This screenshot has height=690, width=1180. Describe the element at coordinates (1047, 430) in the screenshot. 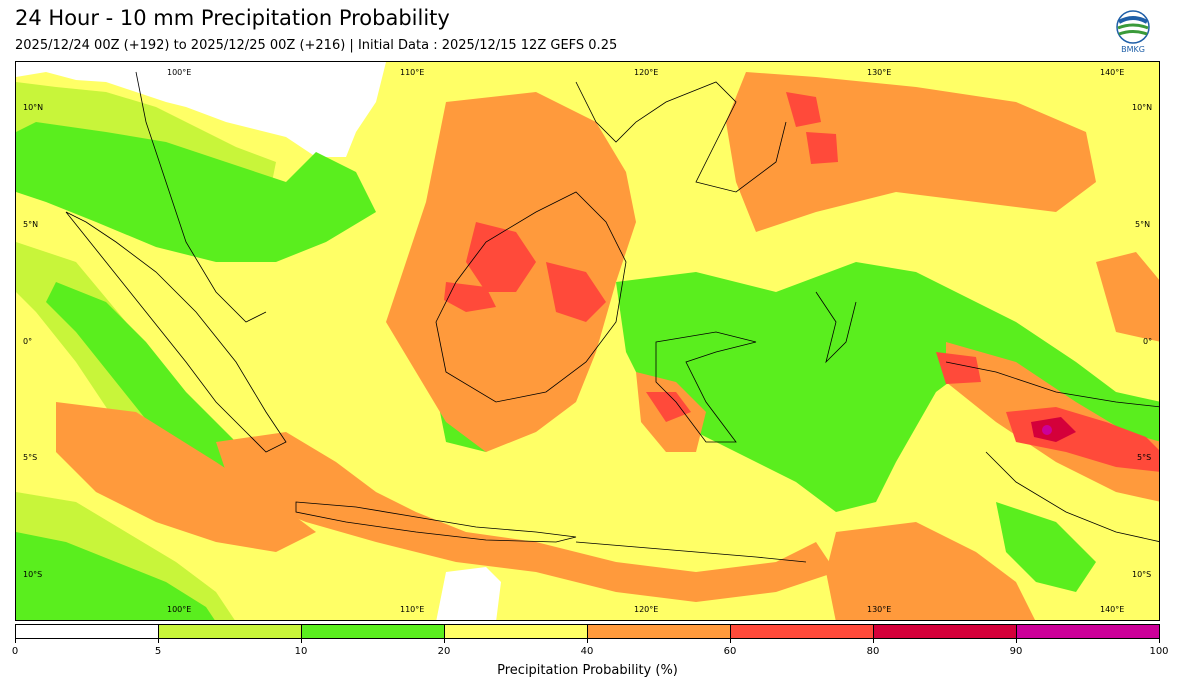

I see `zone-magenta-papua` at that location.